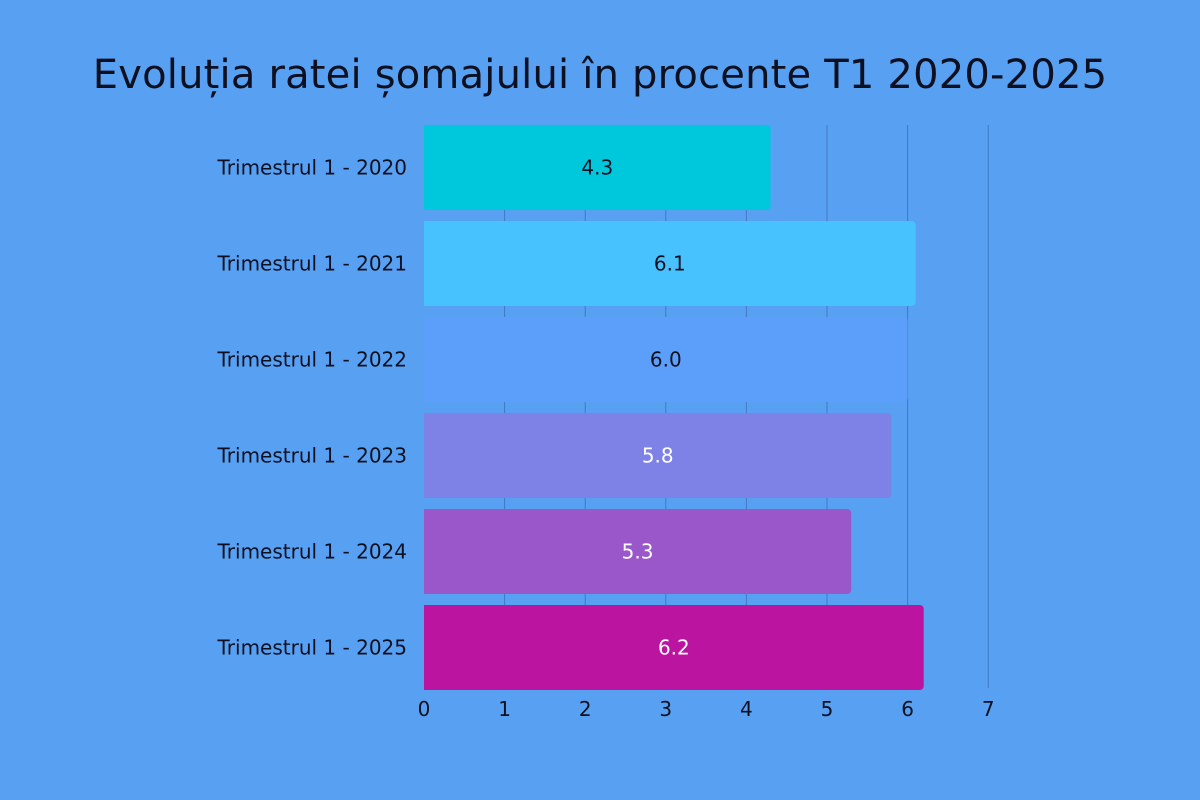 This screenshot has height=800, width=1200. What do you see at coordinates (312, 552) in the screenshot?
I see `category-label: Trimestrul 1 - 2024` at bounding box center [312, 552].